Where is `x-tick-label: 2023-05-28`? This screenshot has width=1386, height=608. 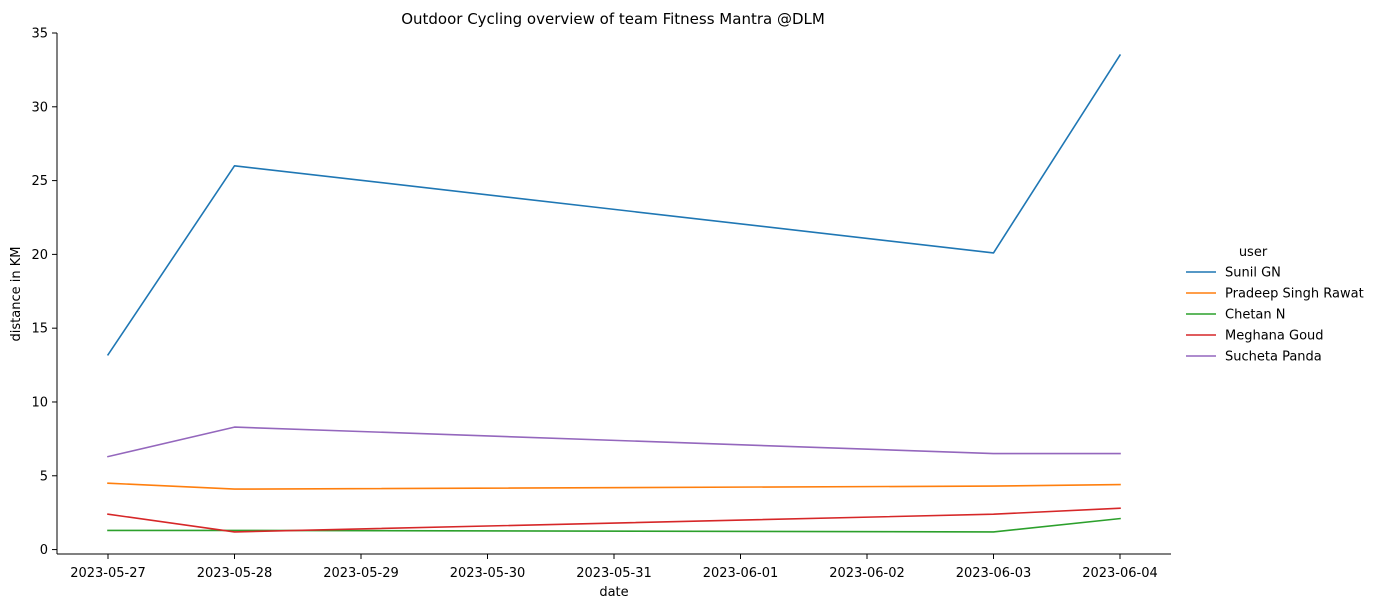
x-tick-label: 2023-05-28 is located at coordinates (235, 573).